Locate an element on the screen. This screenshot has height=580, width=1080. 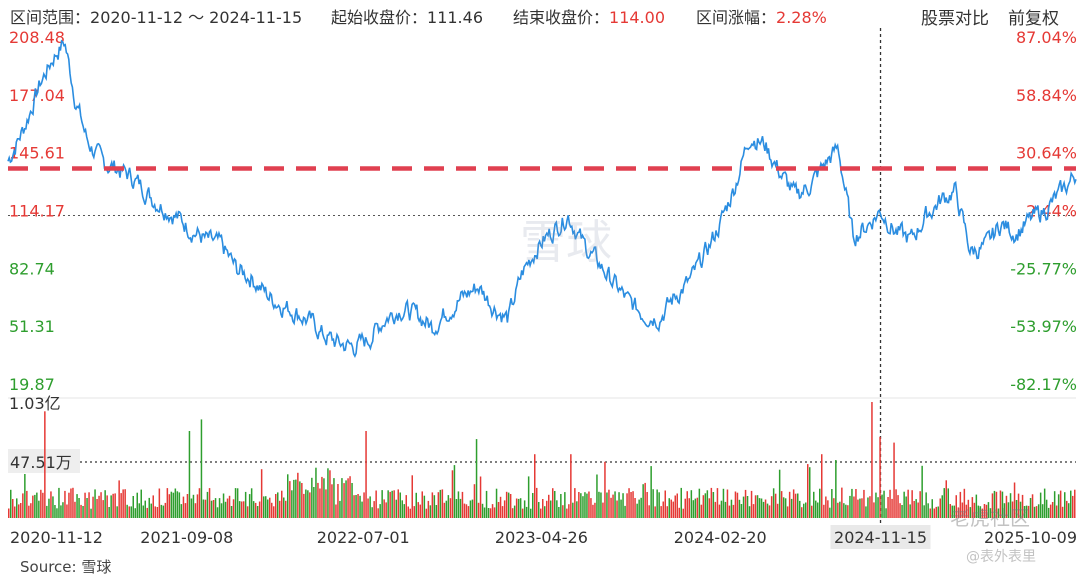
start-price-label: 起始收盘价： is located at coordinates (379, 17).